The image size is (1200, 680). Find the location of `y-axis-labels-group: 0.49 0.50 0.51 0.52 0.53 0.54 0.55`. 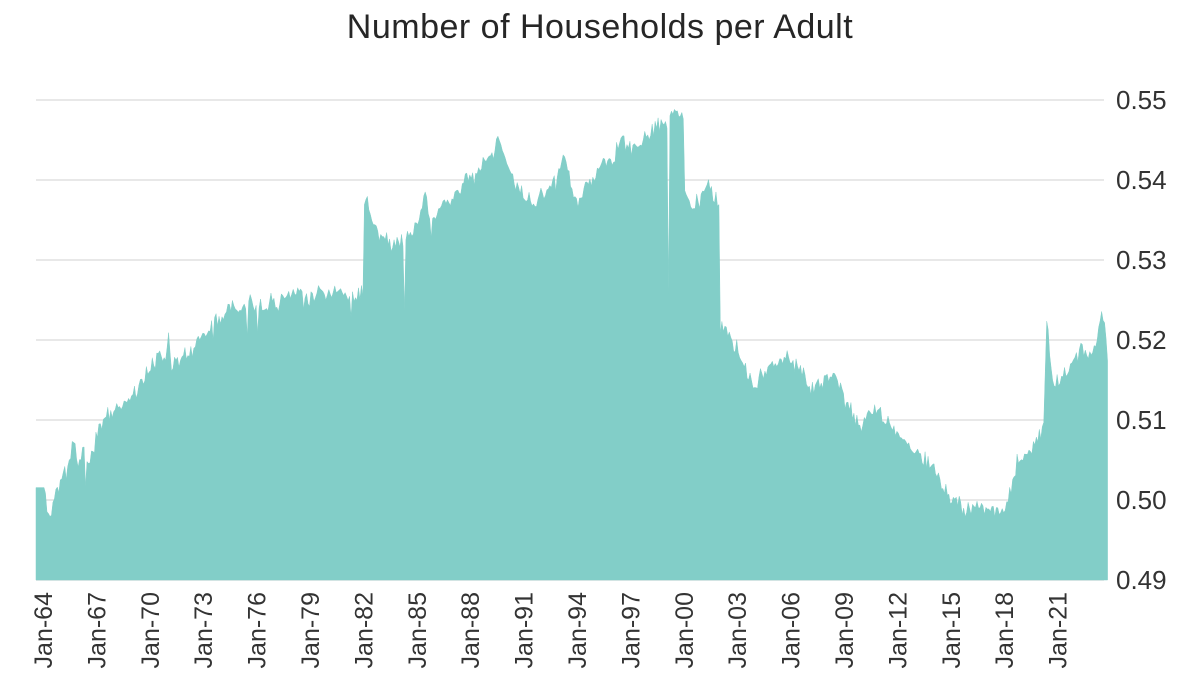

y-axis-labels-group: 0.49 0.50 0.51 0.52 0.53 0.54 0.55 is located at coordinates (1141, 340).